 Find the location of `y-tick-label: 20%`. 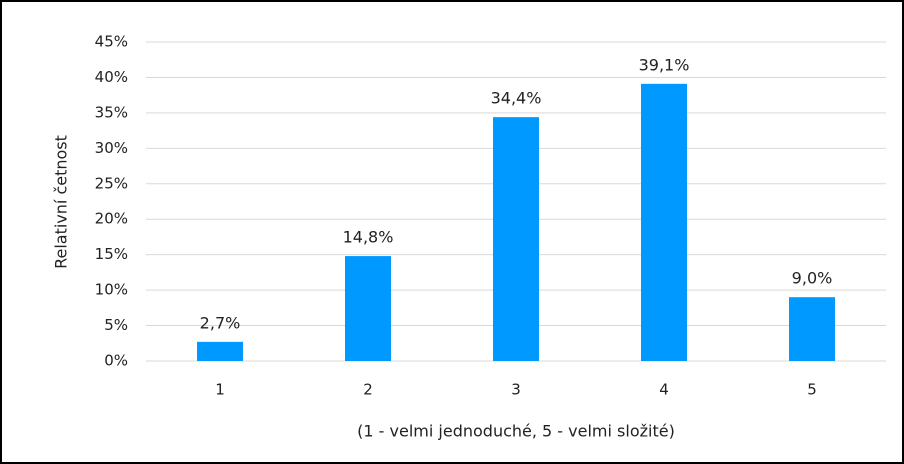

y-tick-label: 20% is located at coordinates (111, 219).